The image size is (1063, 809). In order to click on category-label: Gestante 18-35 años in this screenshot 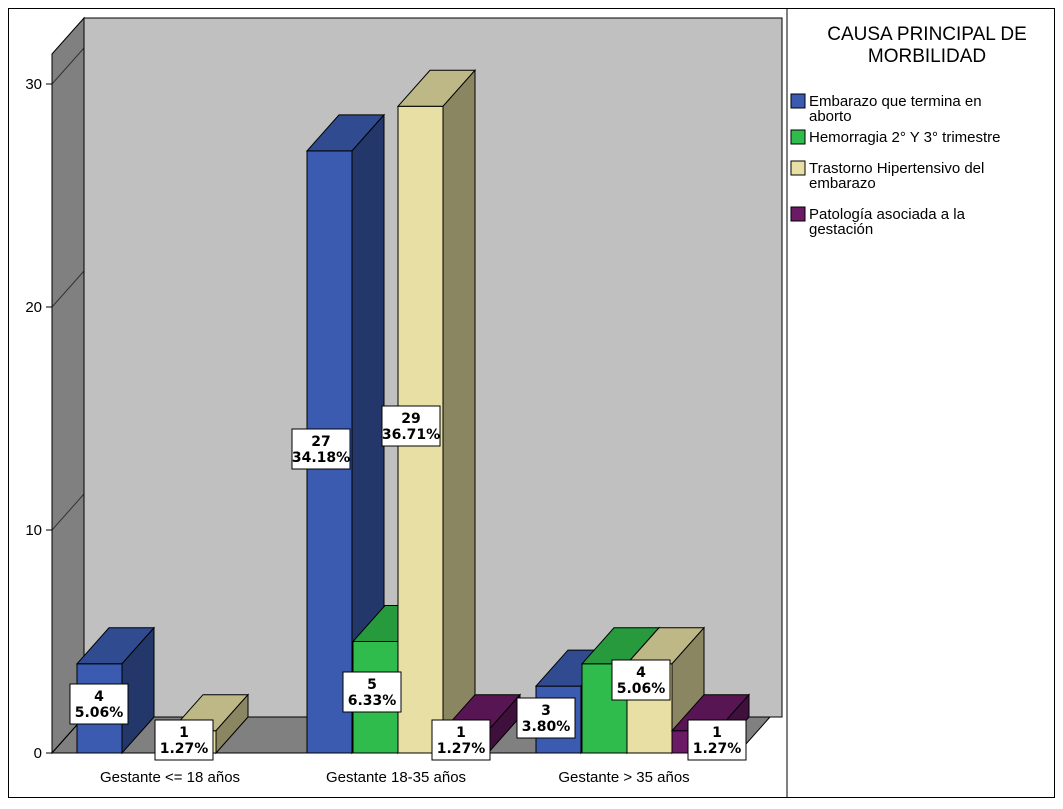, I will do `click(396, 777)`.